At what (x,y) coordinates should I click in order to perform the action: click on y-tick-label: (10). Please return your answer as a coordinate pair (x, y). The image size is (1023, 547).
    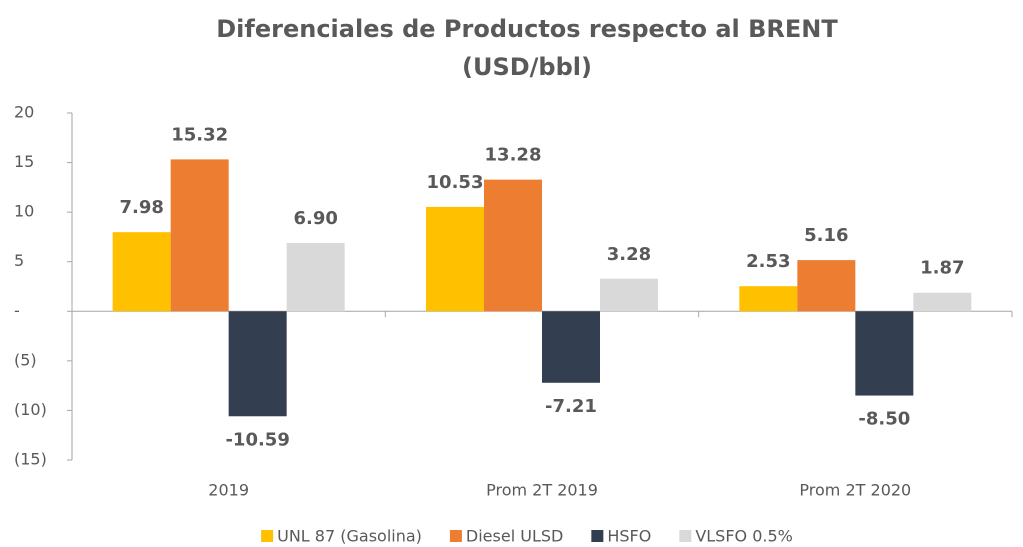
    Looking at the image, I should click on (30, 409).